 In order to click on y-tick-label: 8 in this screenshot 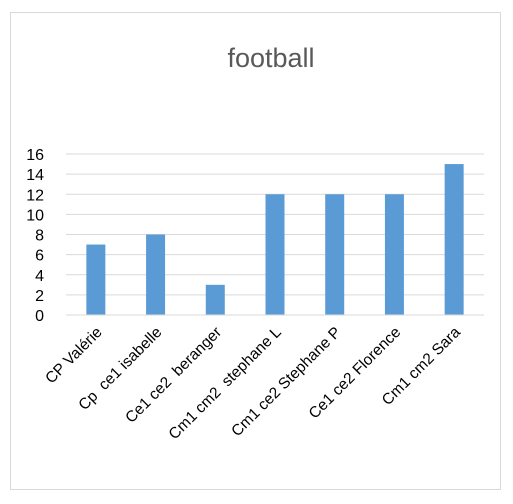, I will do `click(39, 236)`.